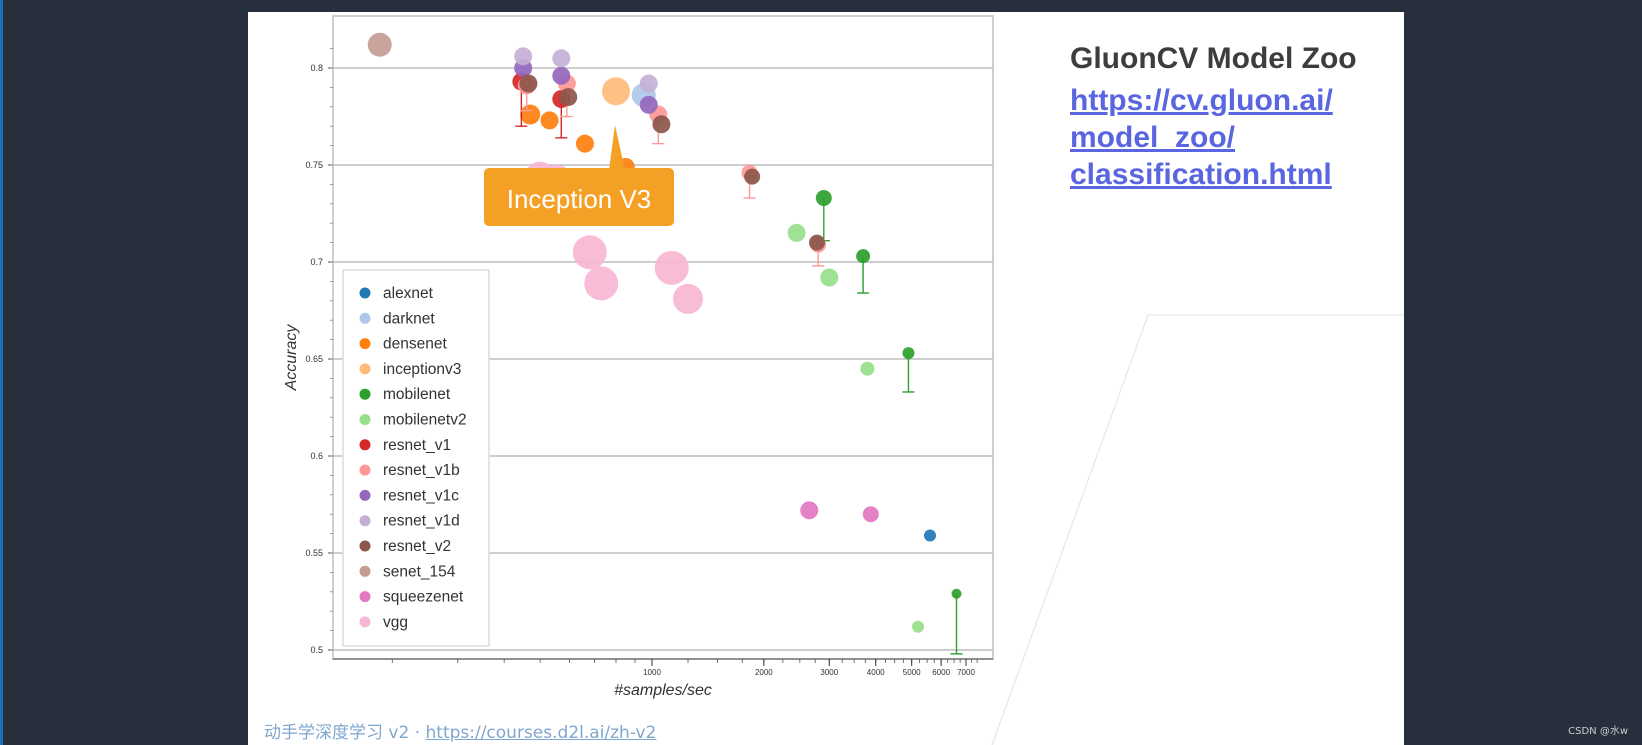 This screenshot has height=745, width=1642. Describe the element at coordinates (941, 672) in the screenshot. I see `x-tick-label: 6000` at that location.